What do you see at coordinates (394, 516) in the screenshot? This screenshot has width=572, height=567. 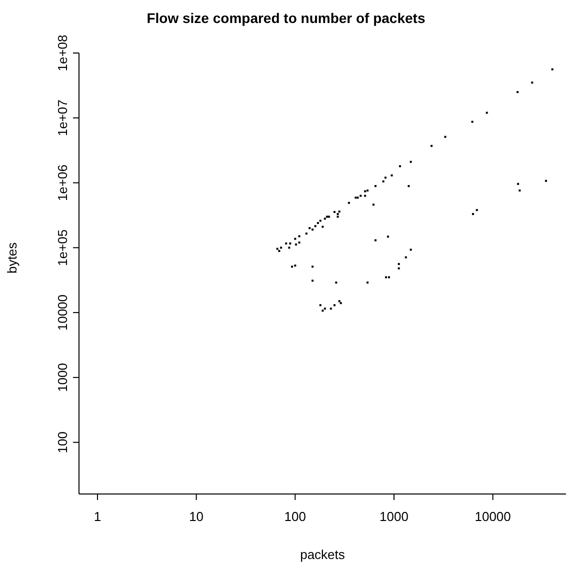 I see `x-tick-label: 1000` at bounding box center [394, 516].